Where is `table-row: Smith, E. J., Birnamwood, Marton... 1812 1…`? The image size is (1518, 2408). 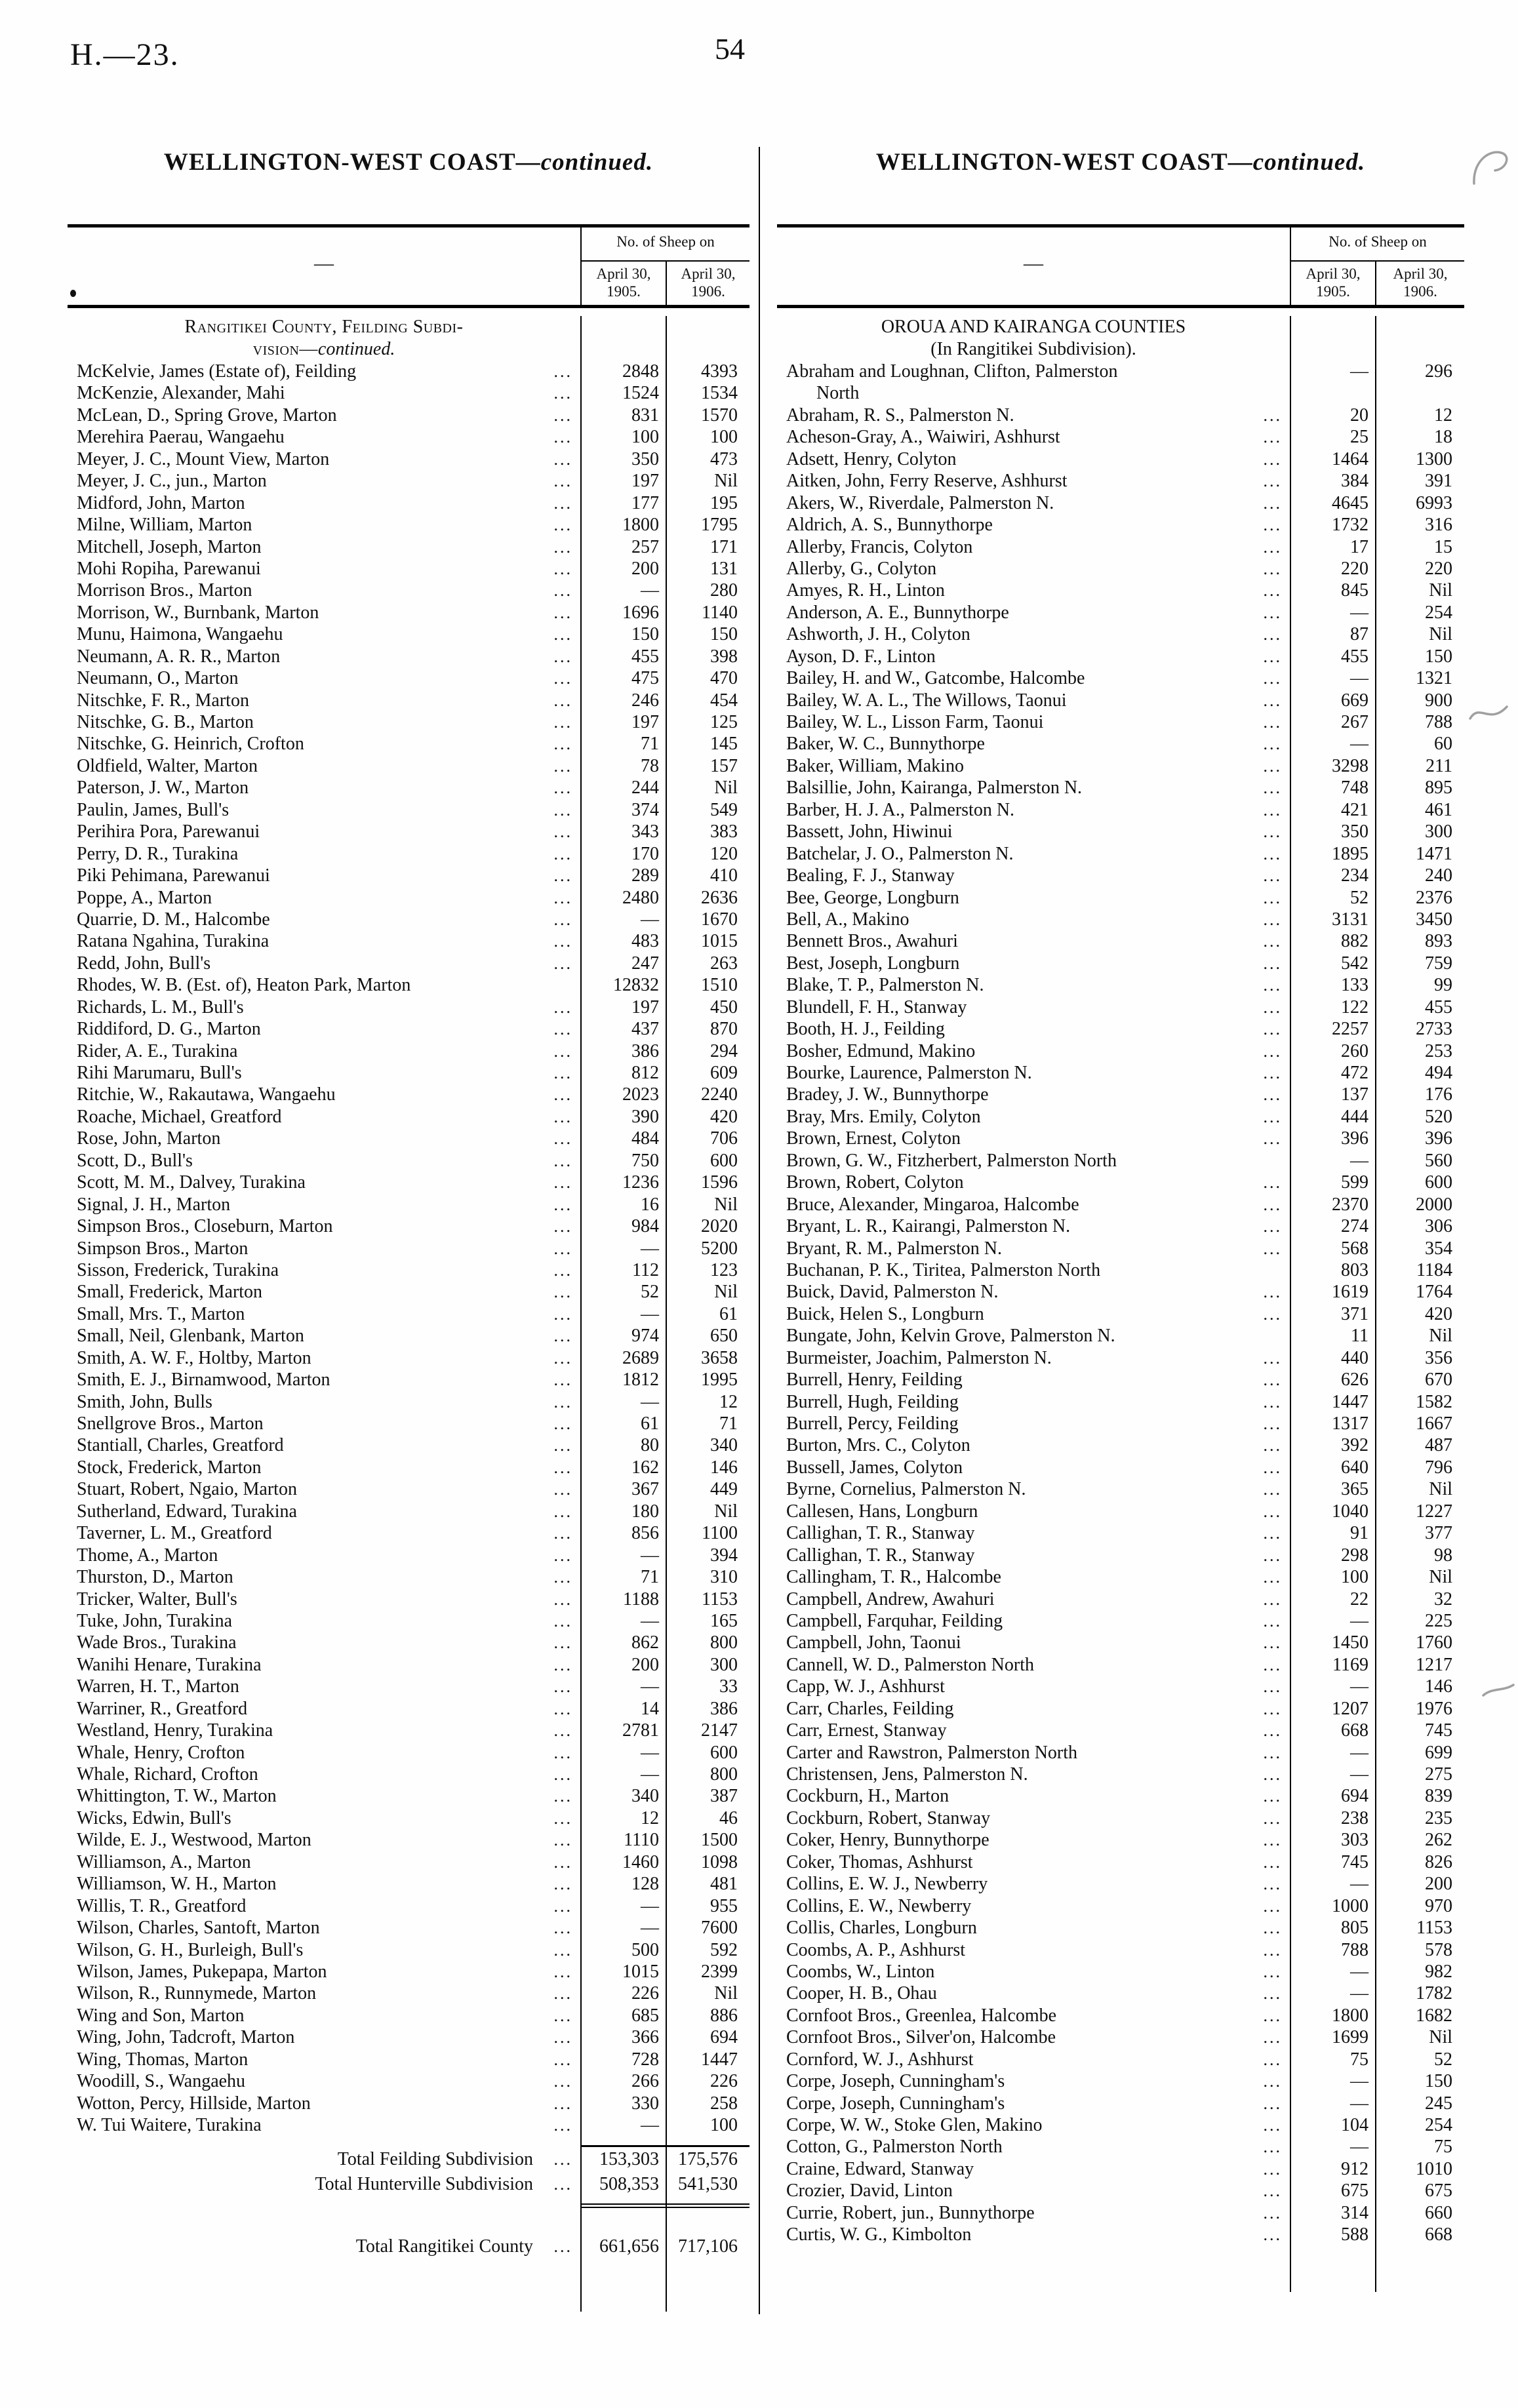 table-row: Smith, E. J., Birnamwood, Marton... 1812 1… is located at coordinates (408, 1380).